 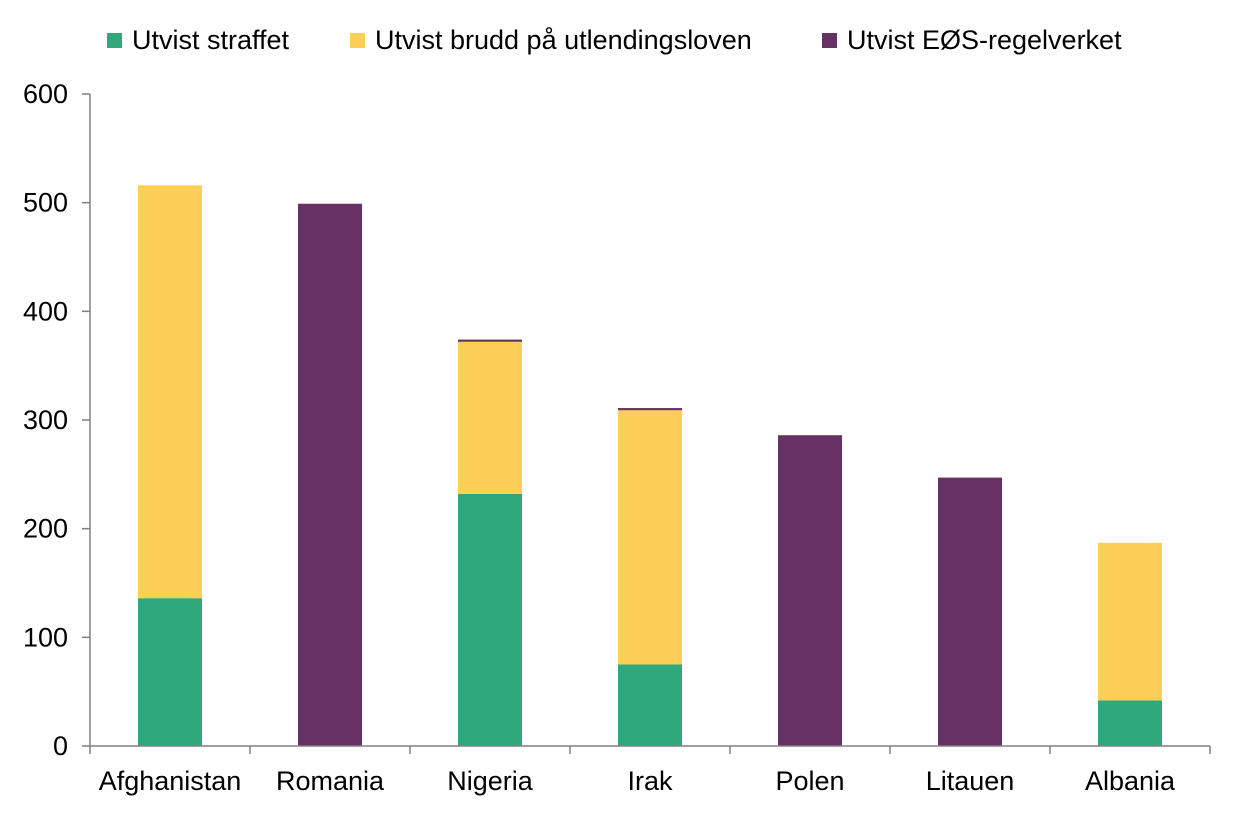 I want to click on legend-item-utvist-brudd: Utvist brudd på utlendingsloven, so click(x=551, y=40).